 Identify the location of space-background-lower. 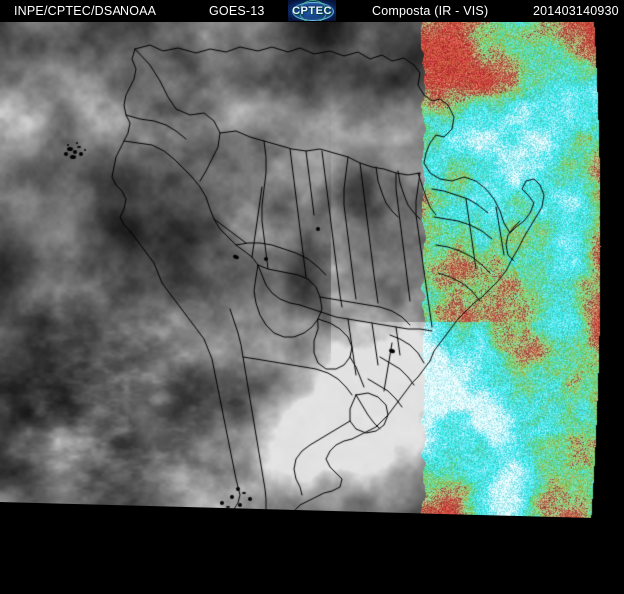
(312, 560).